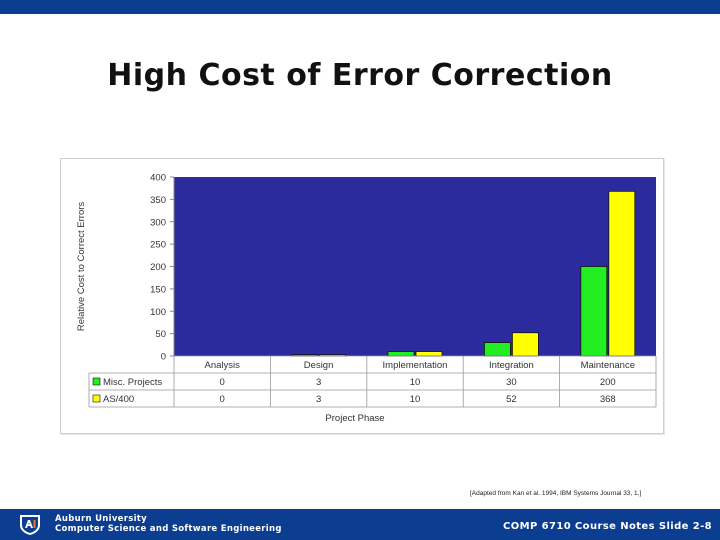 The width and height of the screenshot is (720, 540). What do you see at coordinates (96, 398) in the screenshot?
I see `legend-key-as400` at bounding box center [96, 398].